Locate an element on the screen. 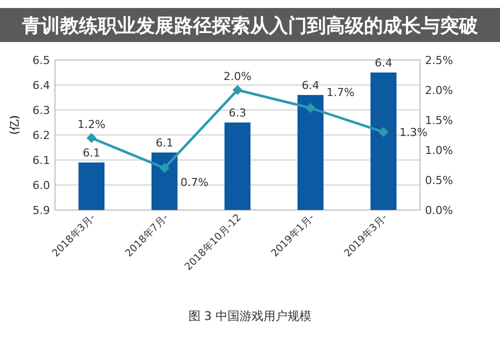 Image resolution: width=500 pixels, height=362 pixels. data-label: 2.0% is located at coordinates (238, 76).